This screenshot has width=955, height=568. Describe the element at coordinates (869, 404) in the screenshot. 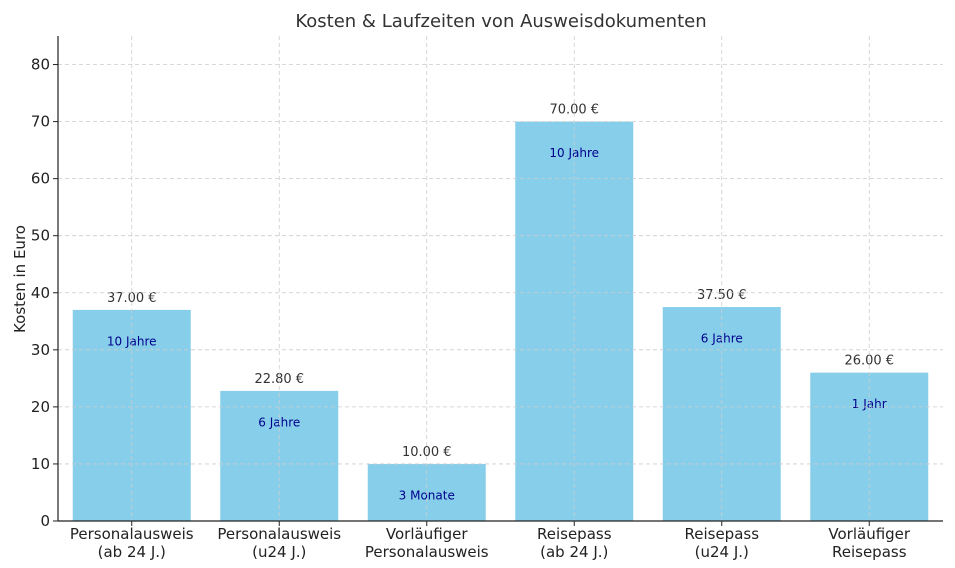

I see `duration-label-5: 1 Jahr` at that location.